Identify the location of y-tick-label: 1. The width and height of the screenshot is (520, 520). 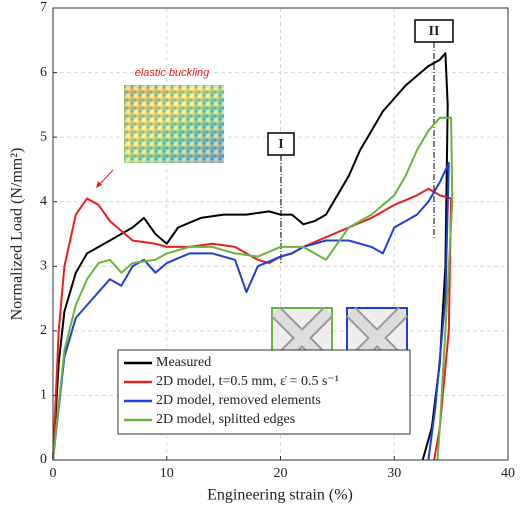
(43, 395).